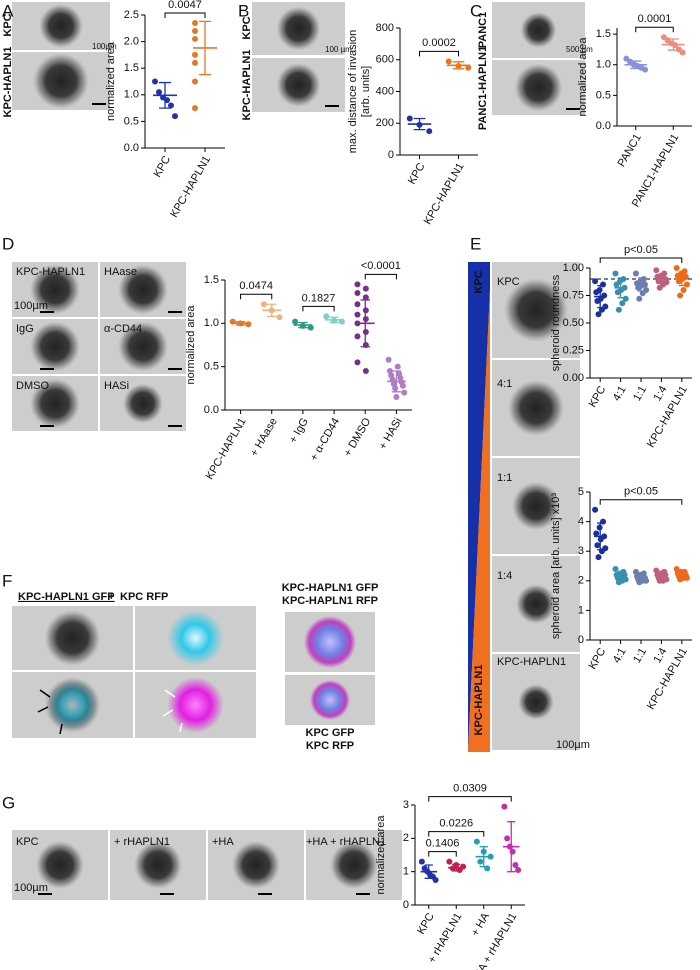 The width and height of the screenshot is (700, 970). What do you see at coordinates (476, 10) in the screenshot?
I see `panel-letter: C` at bounding box center [476, 10].